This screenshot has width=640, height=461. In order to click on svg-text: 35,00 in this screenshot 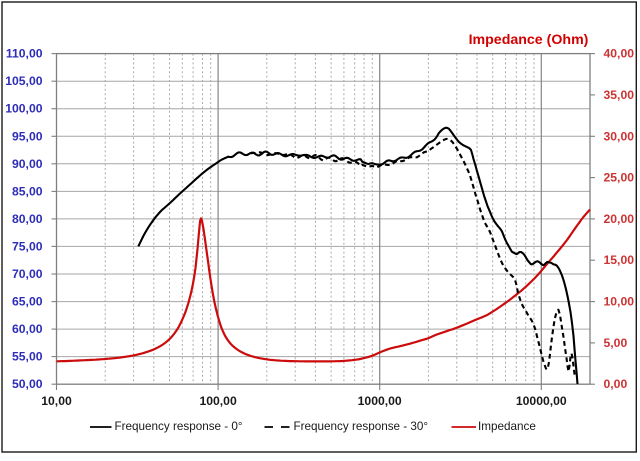, I will do `click(619, 95)`.